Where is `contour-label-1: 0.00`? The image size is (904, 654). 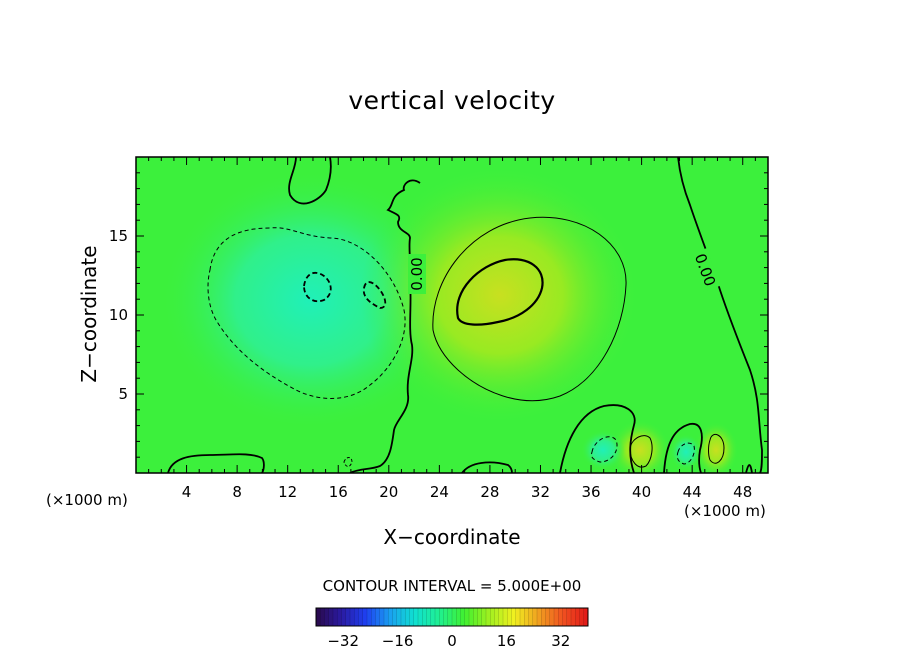
contour-label-1: 0.00 is located at coordinates (417, 273).